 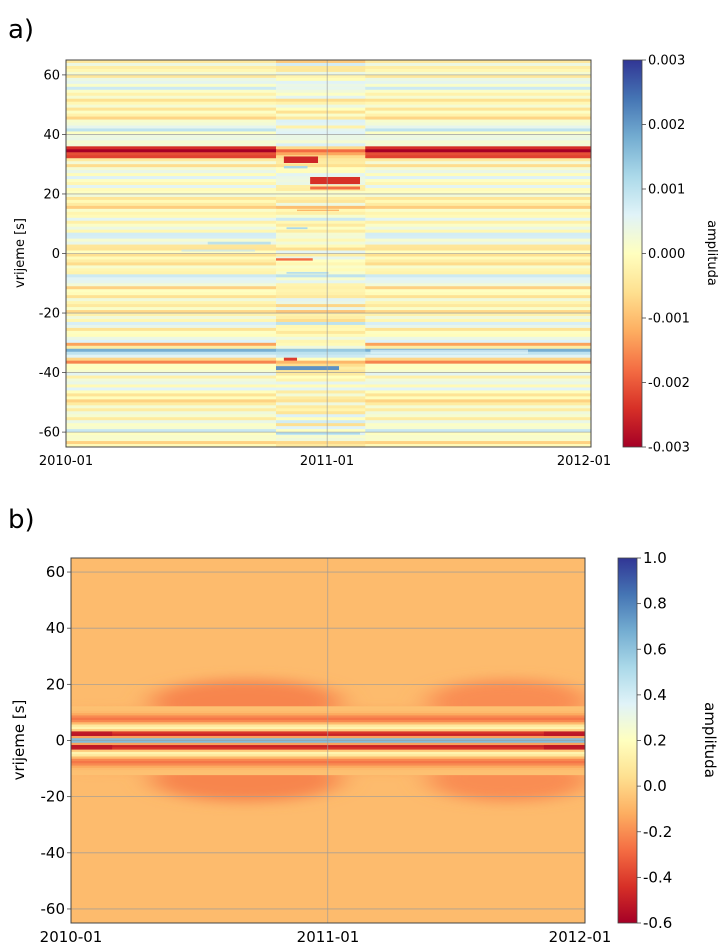 What do you see at coordinates (327, 461) in the screenshot?
I see `panel-a-x-tick: 2011-01` at bounding box center [327, 461].